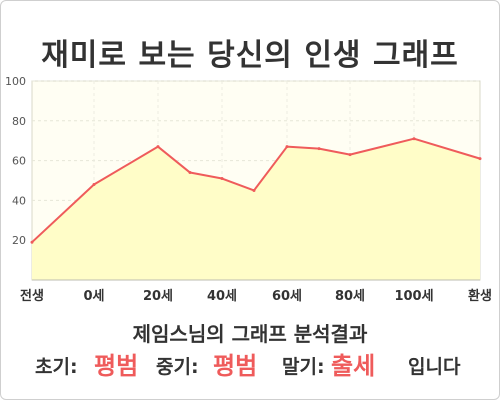 Image resolution: width=500 pixels, height=400 pixels. Describe the element at coordinates (19, 161) in the screenshot. I see `y-tick-label: 60` at that location.